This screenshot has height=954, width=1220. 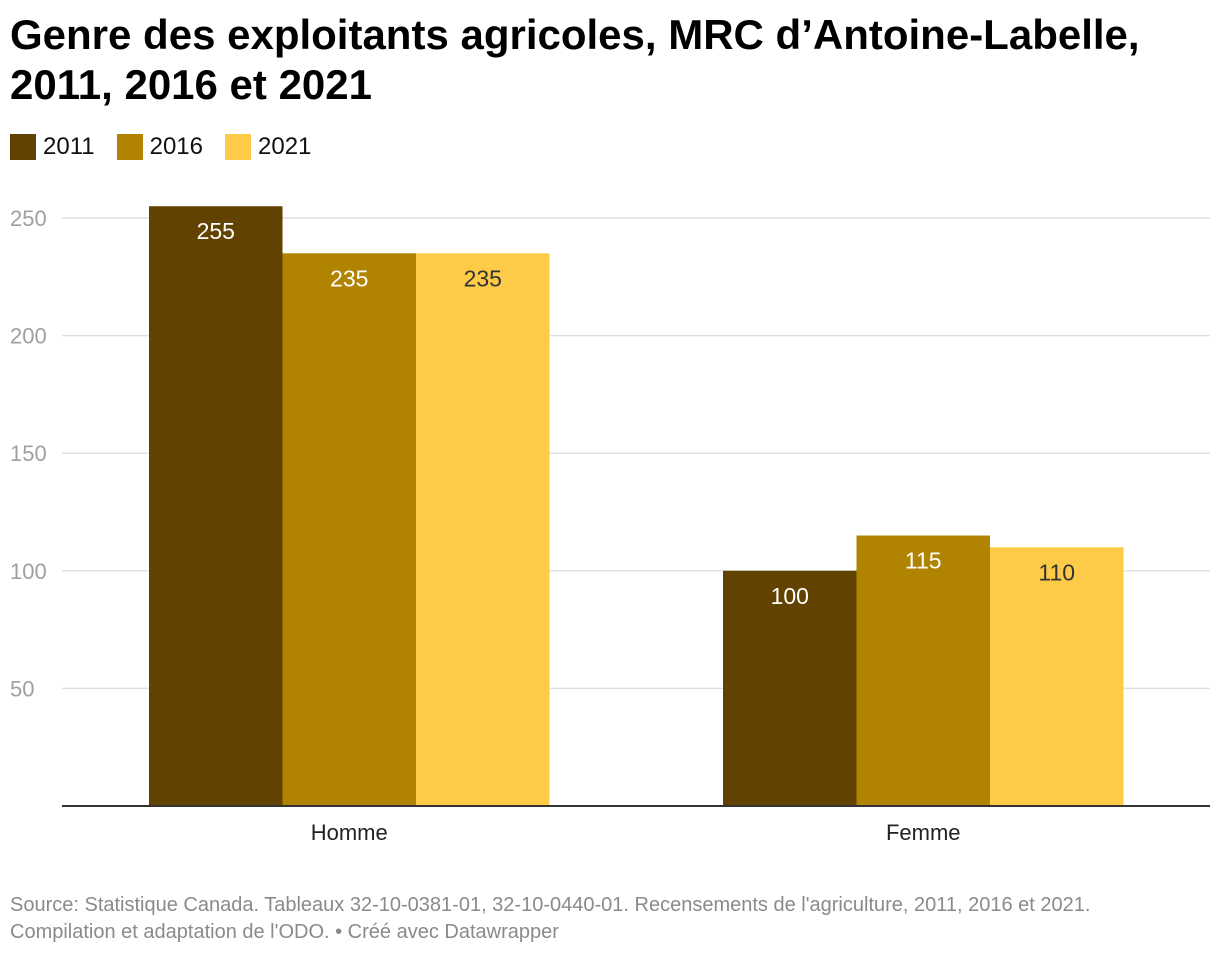 What do you see at coordinates (1056, 572) in the screenshot?
I see `data-label: 110` at bounding box center [1056, 572].